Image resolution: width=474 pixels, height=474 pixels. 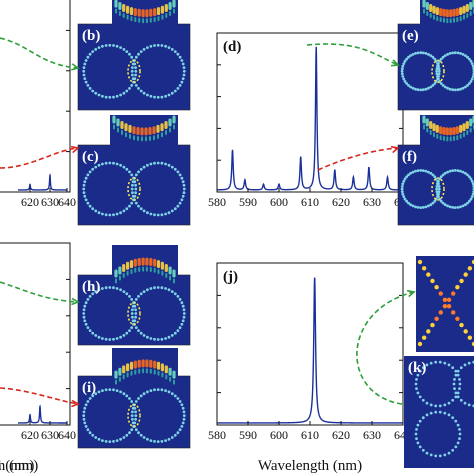 What do you see at coordinates (435, 55) in the screenshot?
I see `field-image-e: (e)` at bounding box center [435, 55].